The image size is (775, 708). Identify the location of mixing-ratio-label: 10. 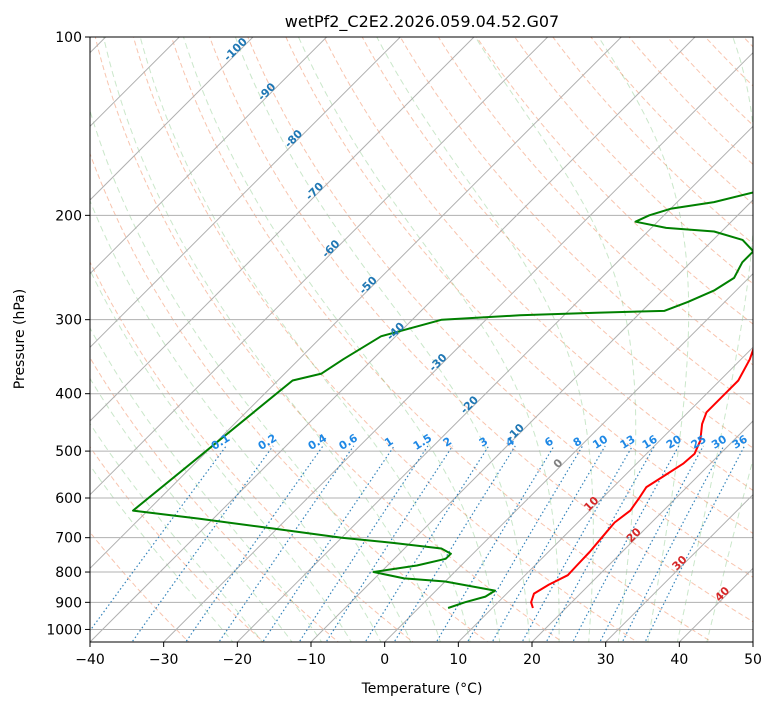
(600, 441).